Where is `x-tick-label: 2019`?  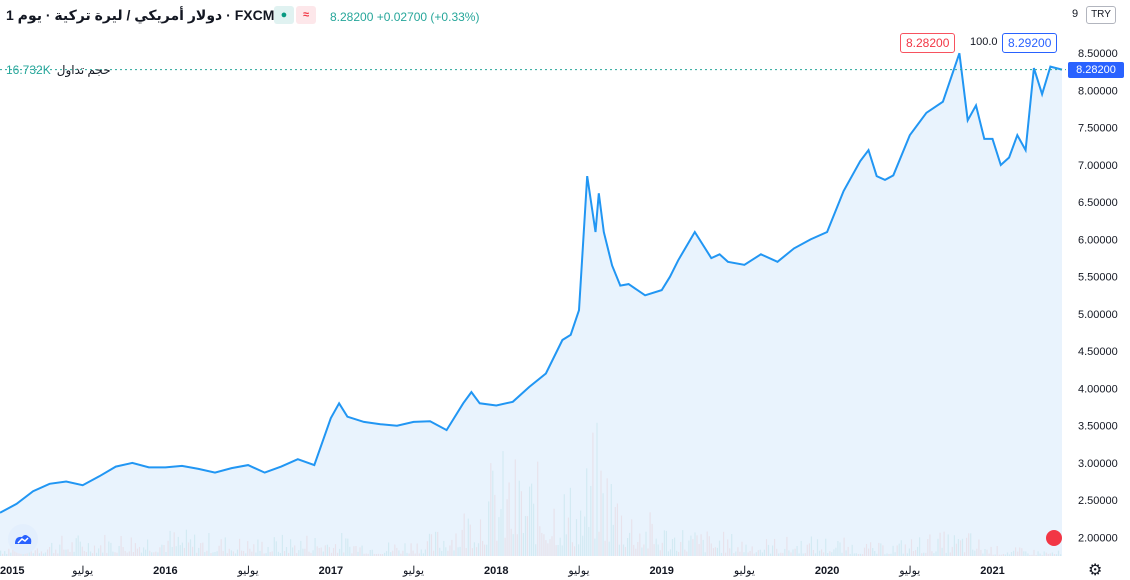 x-tick-label: 2019 is located at coordinates (661, 571).